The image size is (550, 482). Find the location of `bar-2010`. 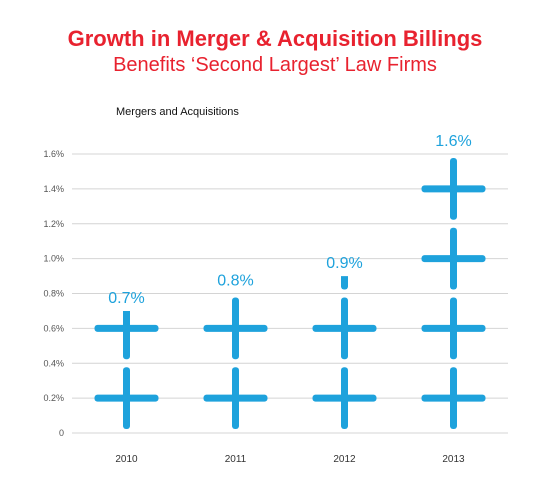

bar-2010 is located at coordinates (126, 369).